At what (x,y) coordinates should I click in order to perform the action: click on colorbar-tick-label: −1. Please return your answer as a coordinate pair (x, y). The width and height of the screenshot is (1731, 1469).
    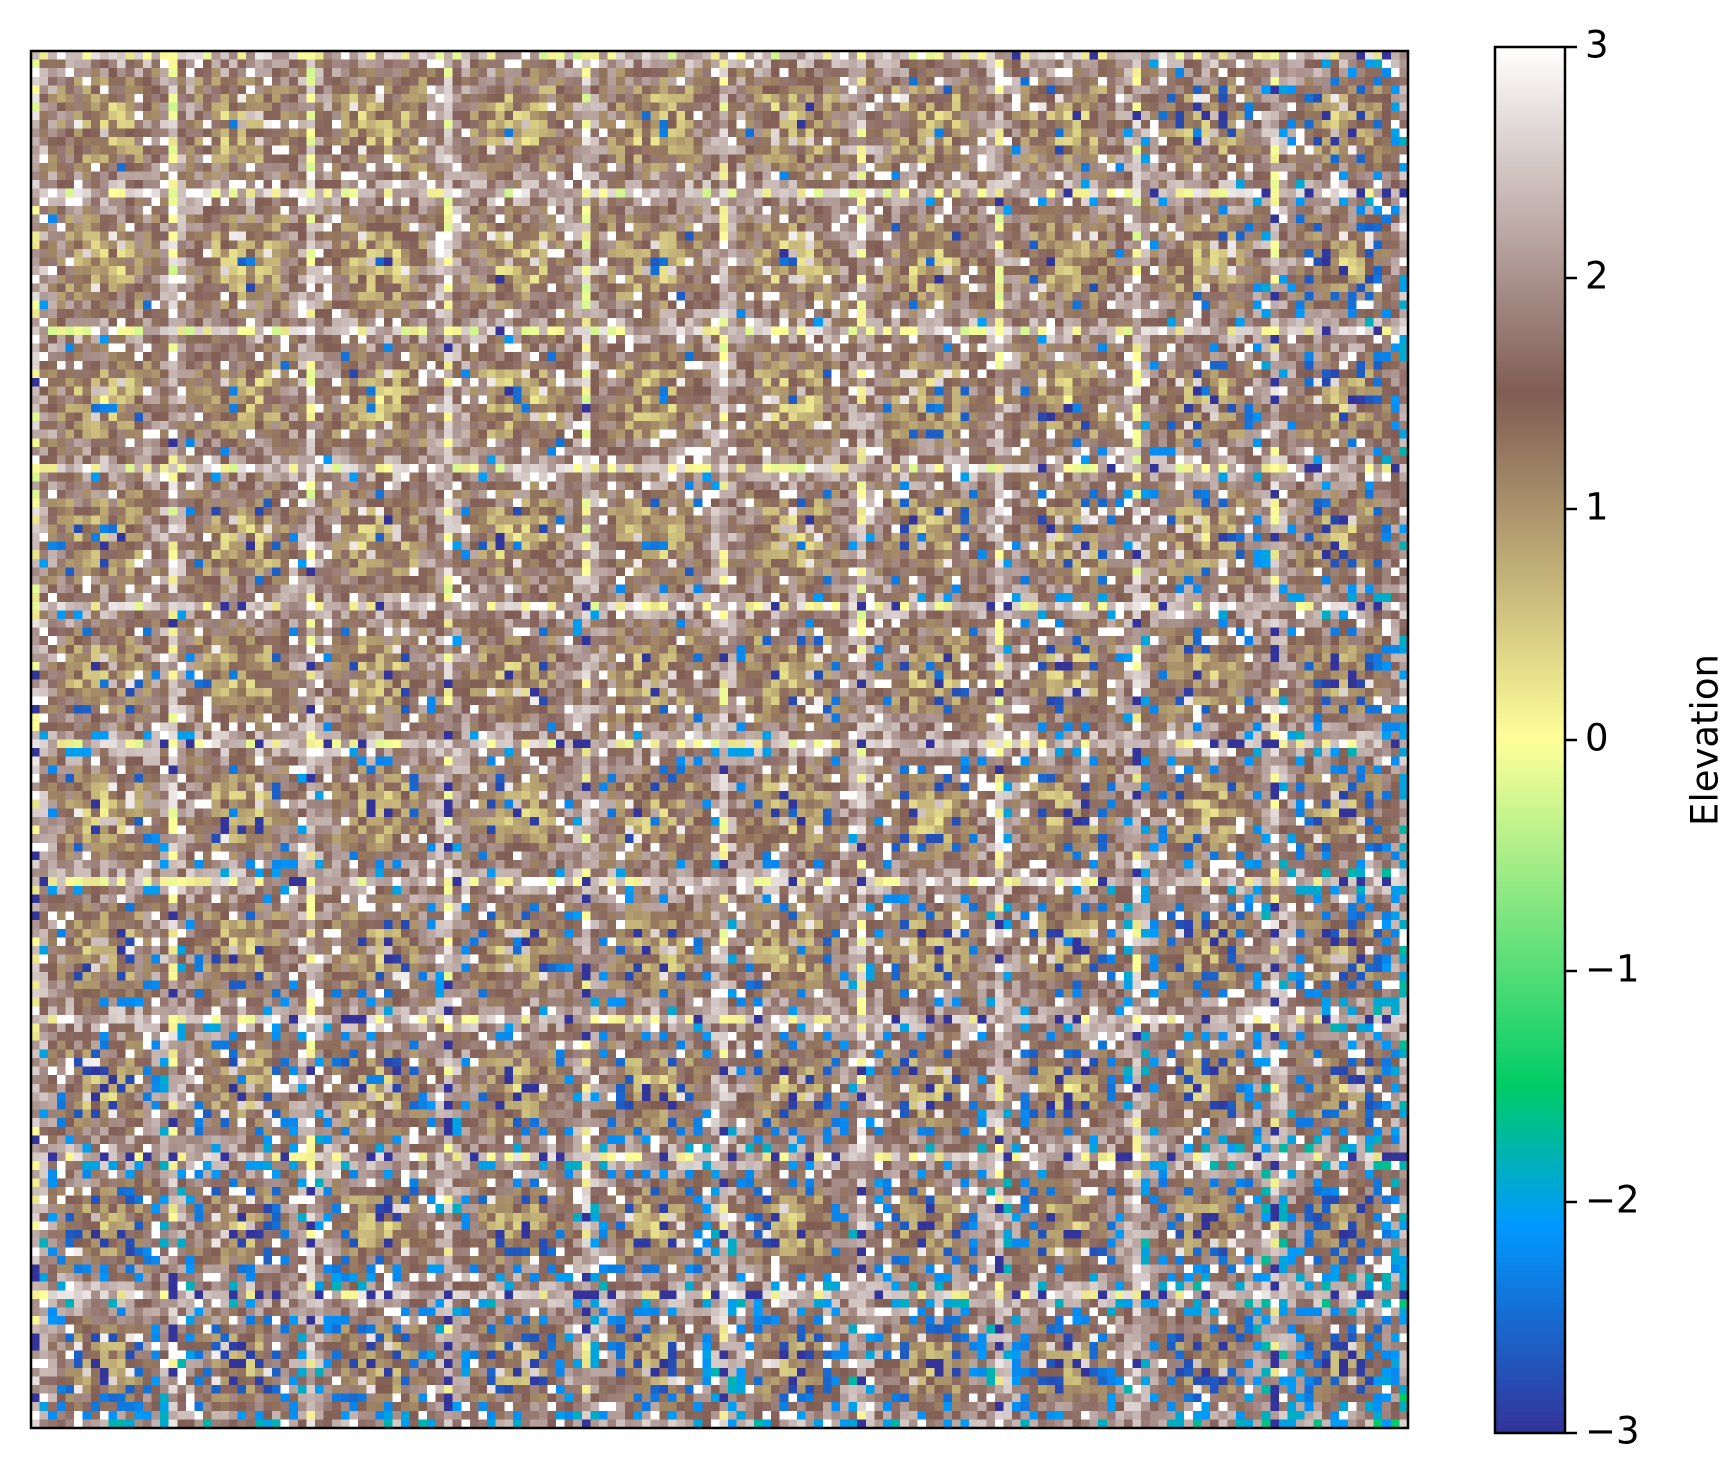
    Looking at the image, I should click on (1612, 969).